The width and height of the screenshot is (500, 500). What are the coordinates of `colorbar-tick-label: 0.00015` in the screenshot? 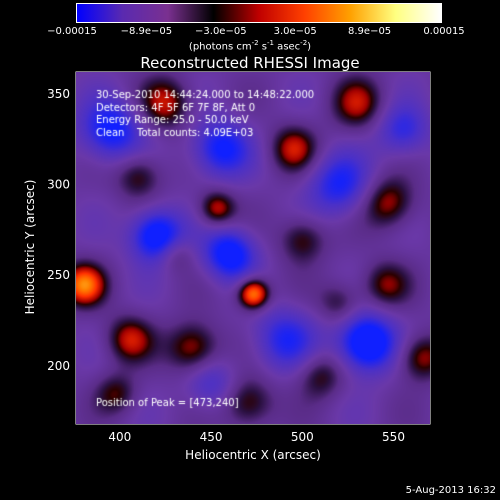 It's located at (444, 31).